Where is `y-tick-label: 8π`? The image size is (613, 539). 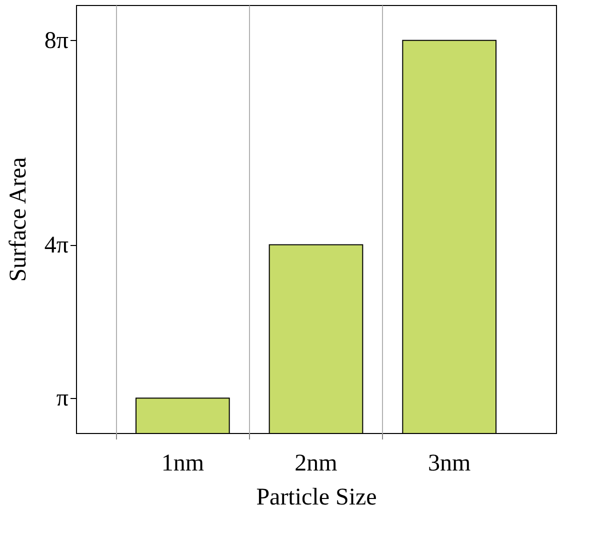
y-tick-label: 8π is located at coordinates (56, 41).